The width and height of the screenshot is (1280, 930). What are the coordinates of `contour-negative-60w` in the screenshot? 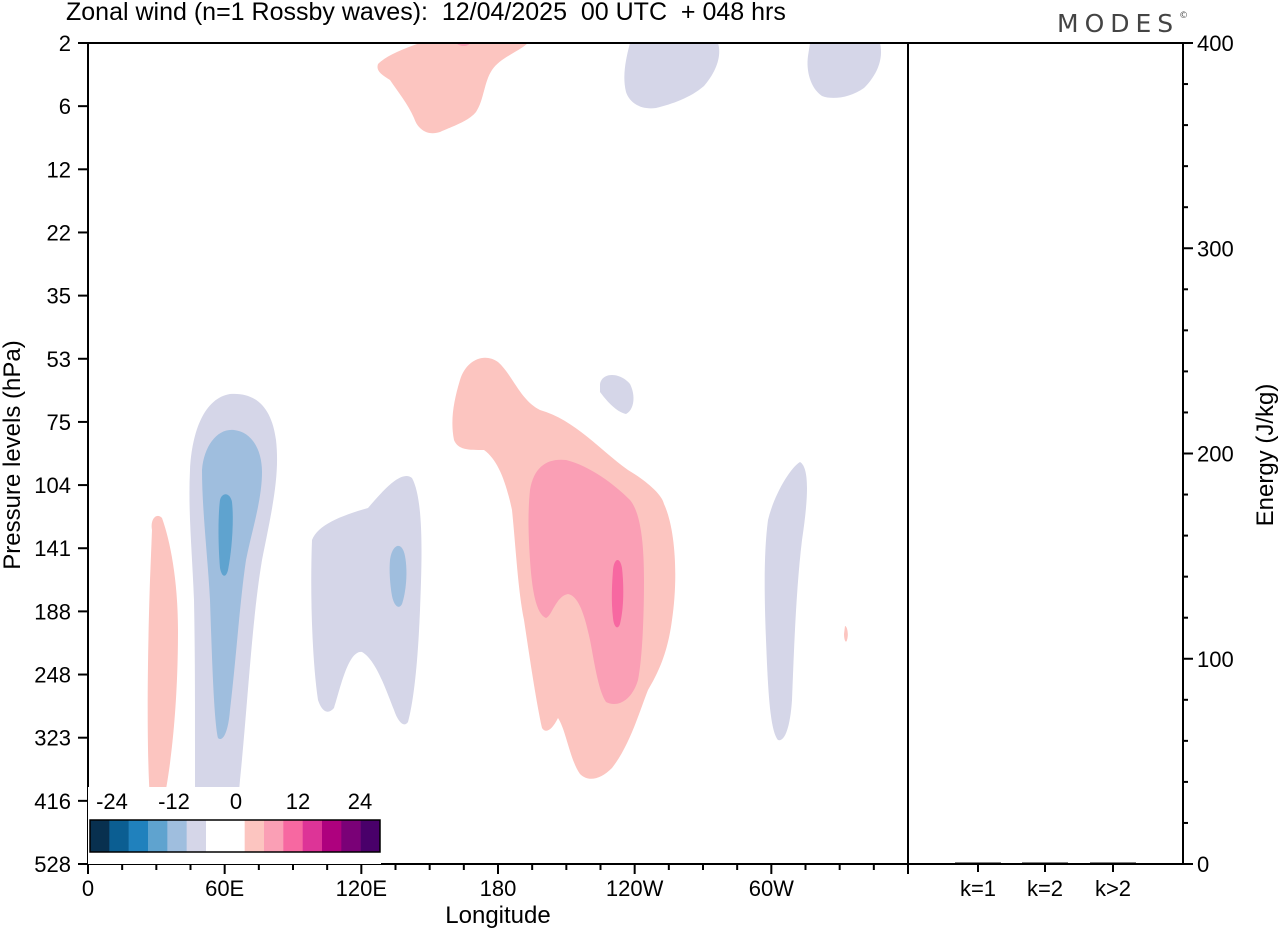 It's located at (785, 601).